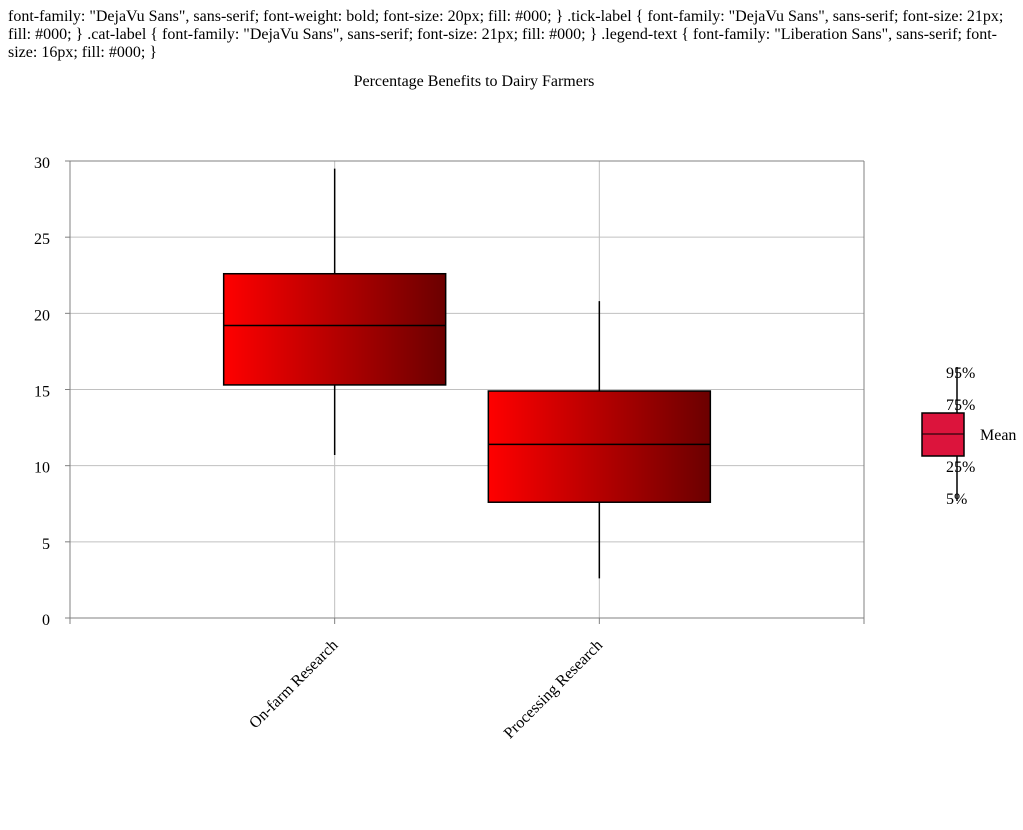 The height and width of the screenshot is (830, 1023). I want to click on y-tick-label: 30, so click(42, 163).